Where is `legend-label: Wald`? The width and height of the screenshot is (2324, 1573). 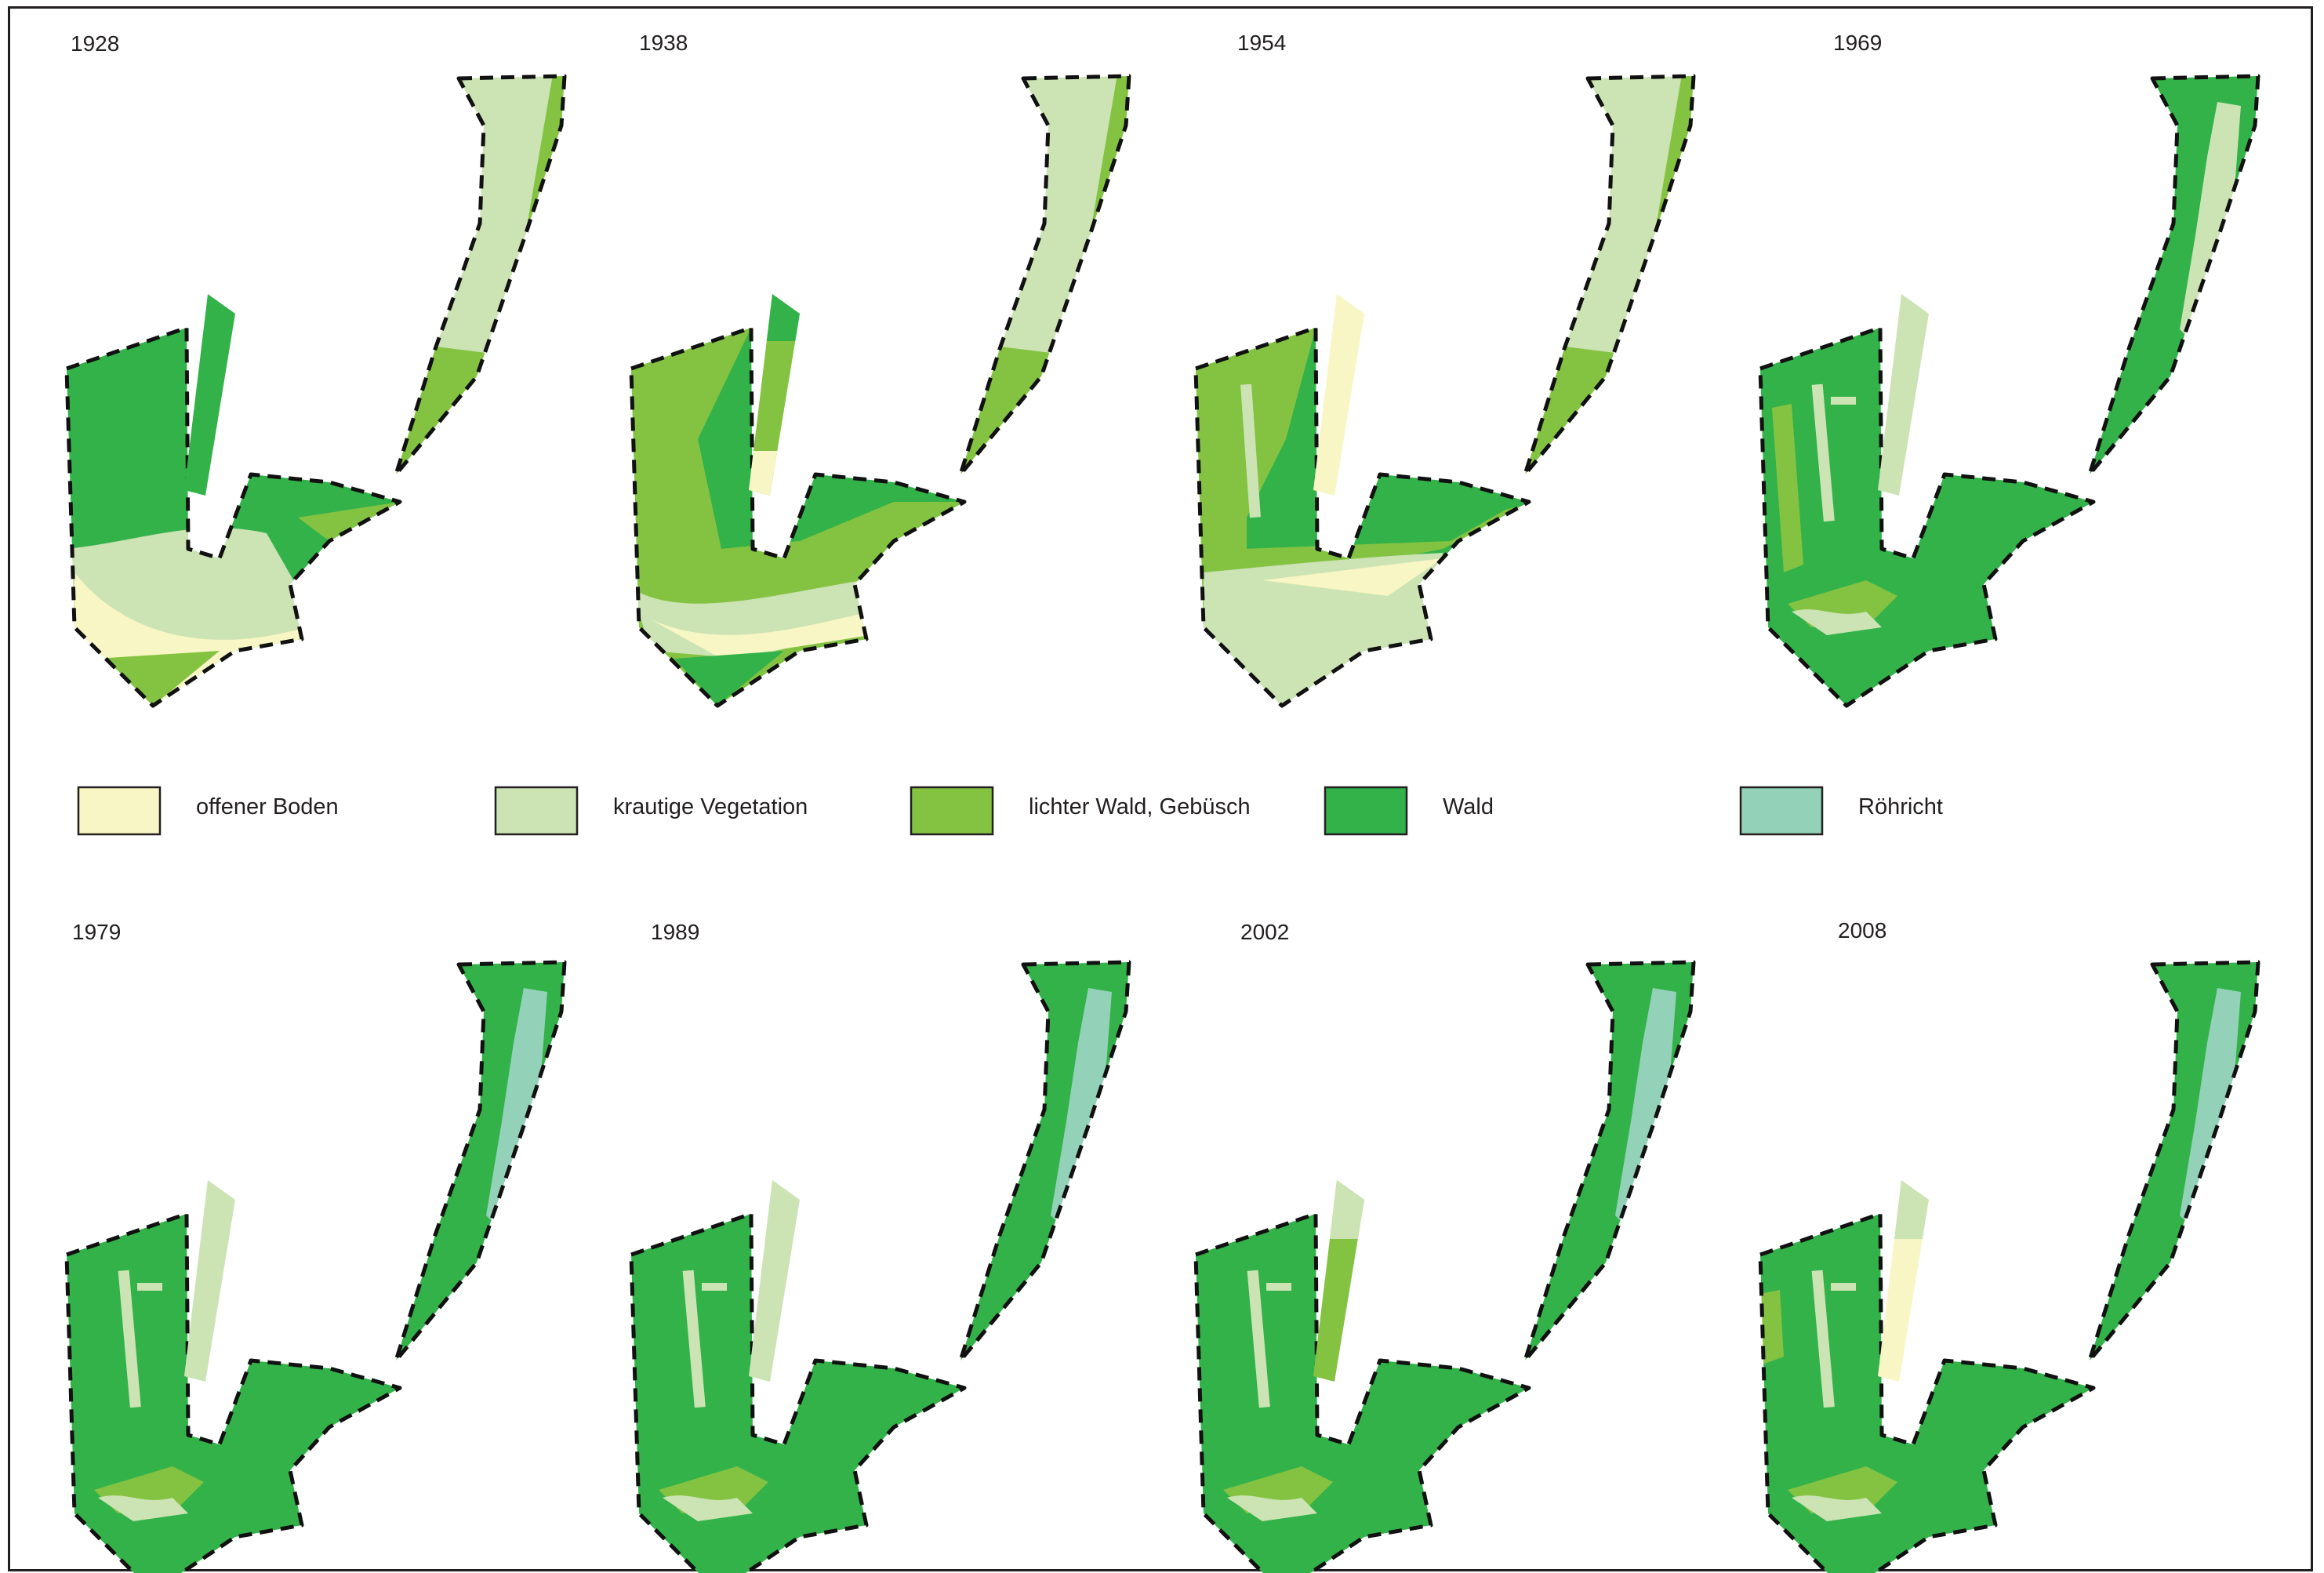
legend-label: Wald is located at coordinates (1468, 806).